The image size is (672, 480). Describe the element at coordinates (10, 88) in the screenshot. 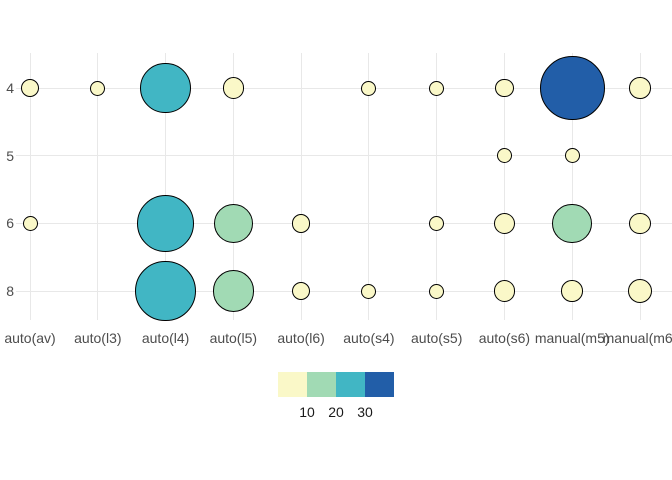

I see `y-tick-label: 4` at that location.